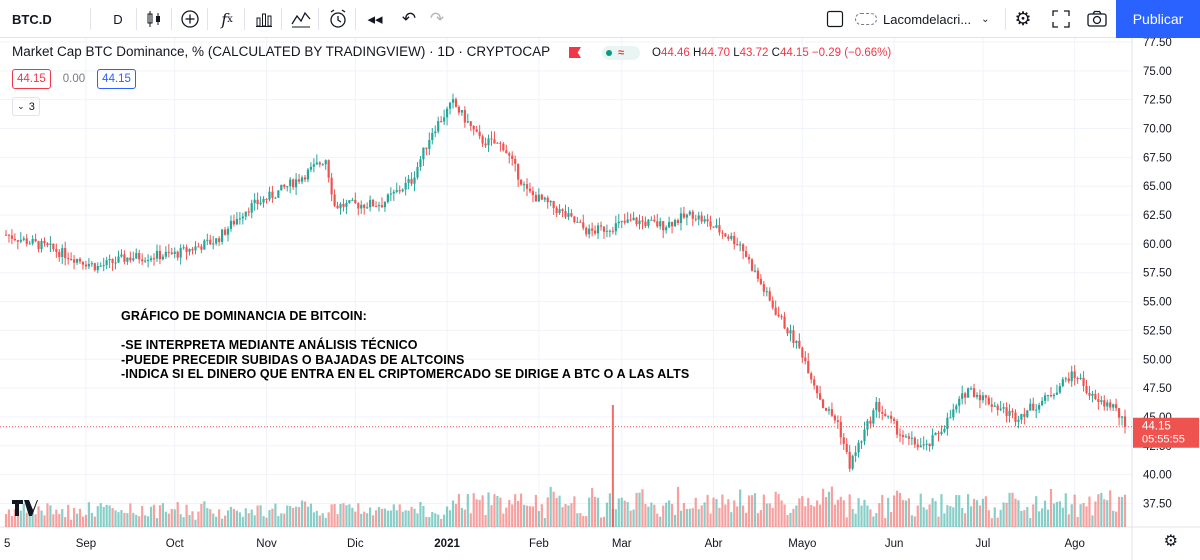 The image size is (1200, 560). Describe the element at coordinates (25, 510) in the screenshot. I see `tradingview-logo` at that location.